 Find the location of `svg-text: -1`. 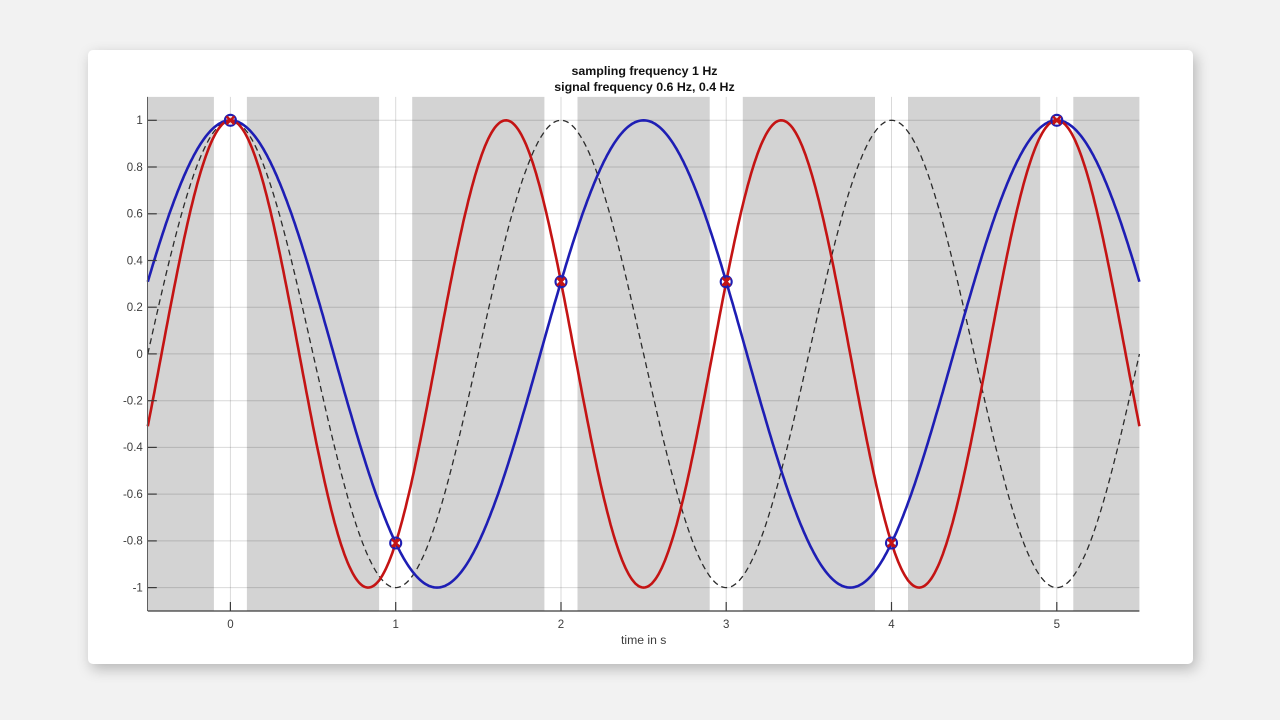

svg-text: -1 is located at coordinates (138, 588).